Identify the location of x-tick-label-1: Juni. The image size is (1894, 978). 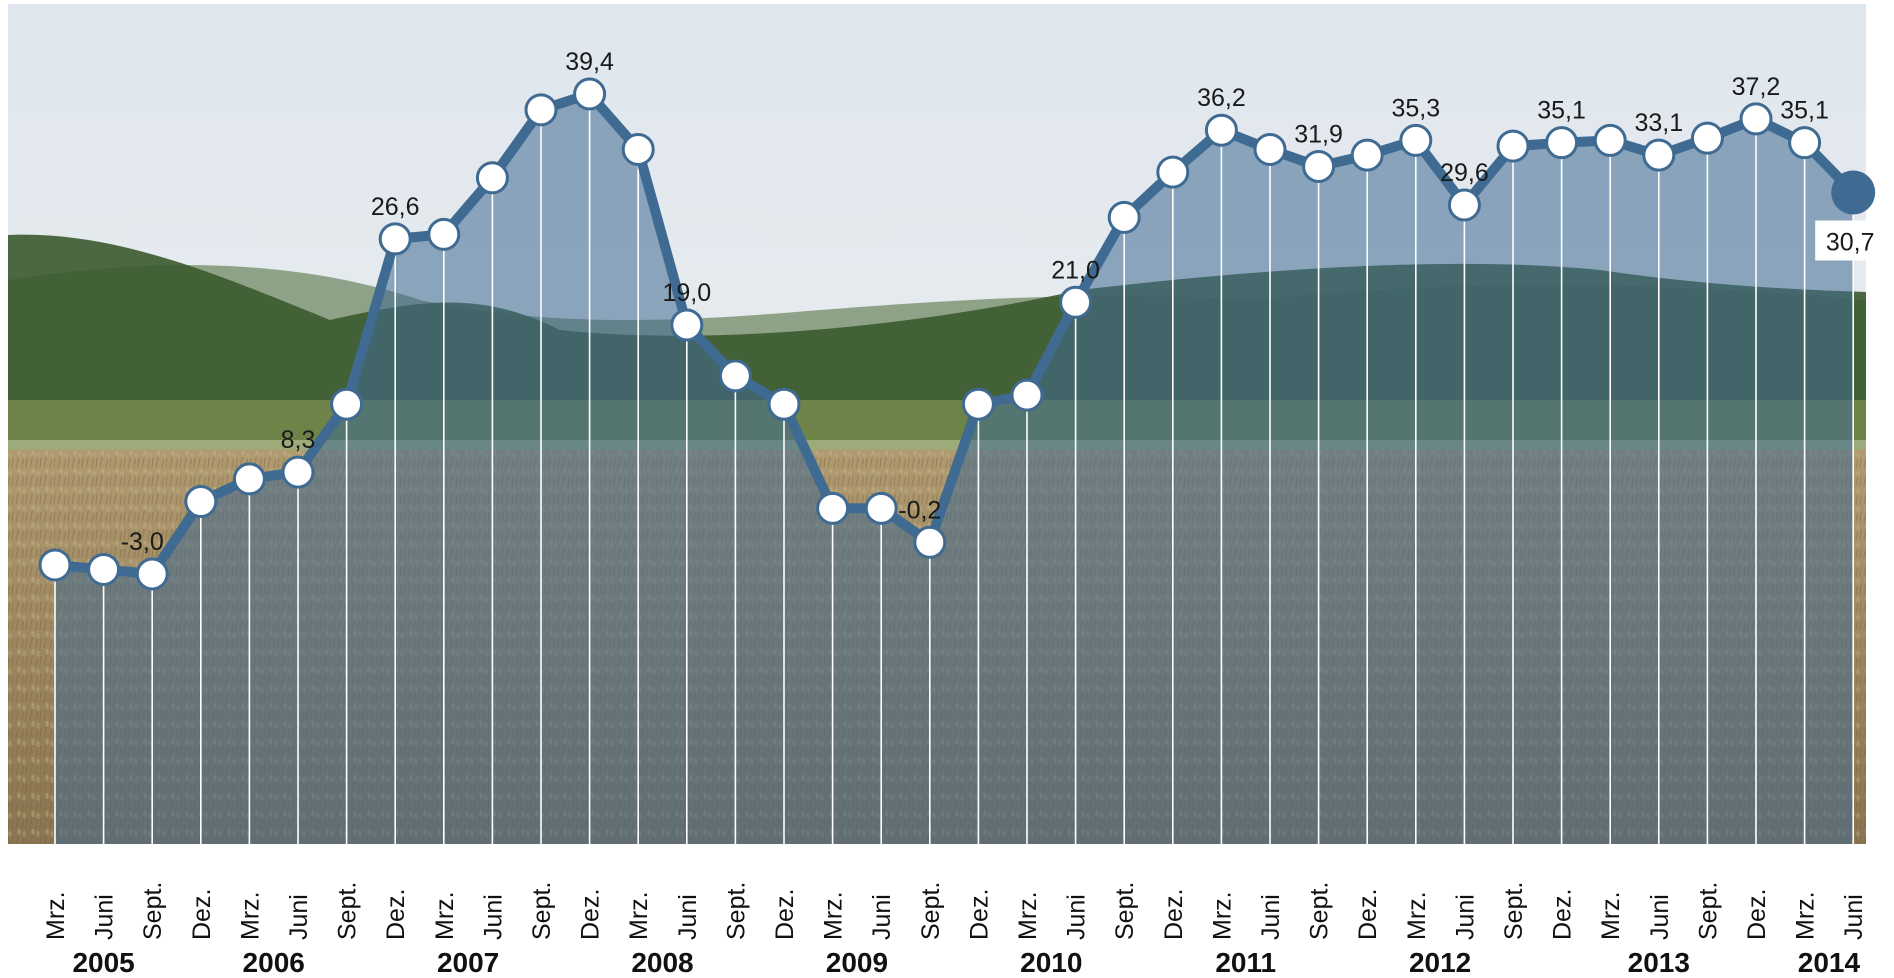
(105, 917).